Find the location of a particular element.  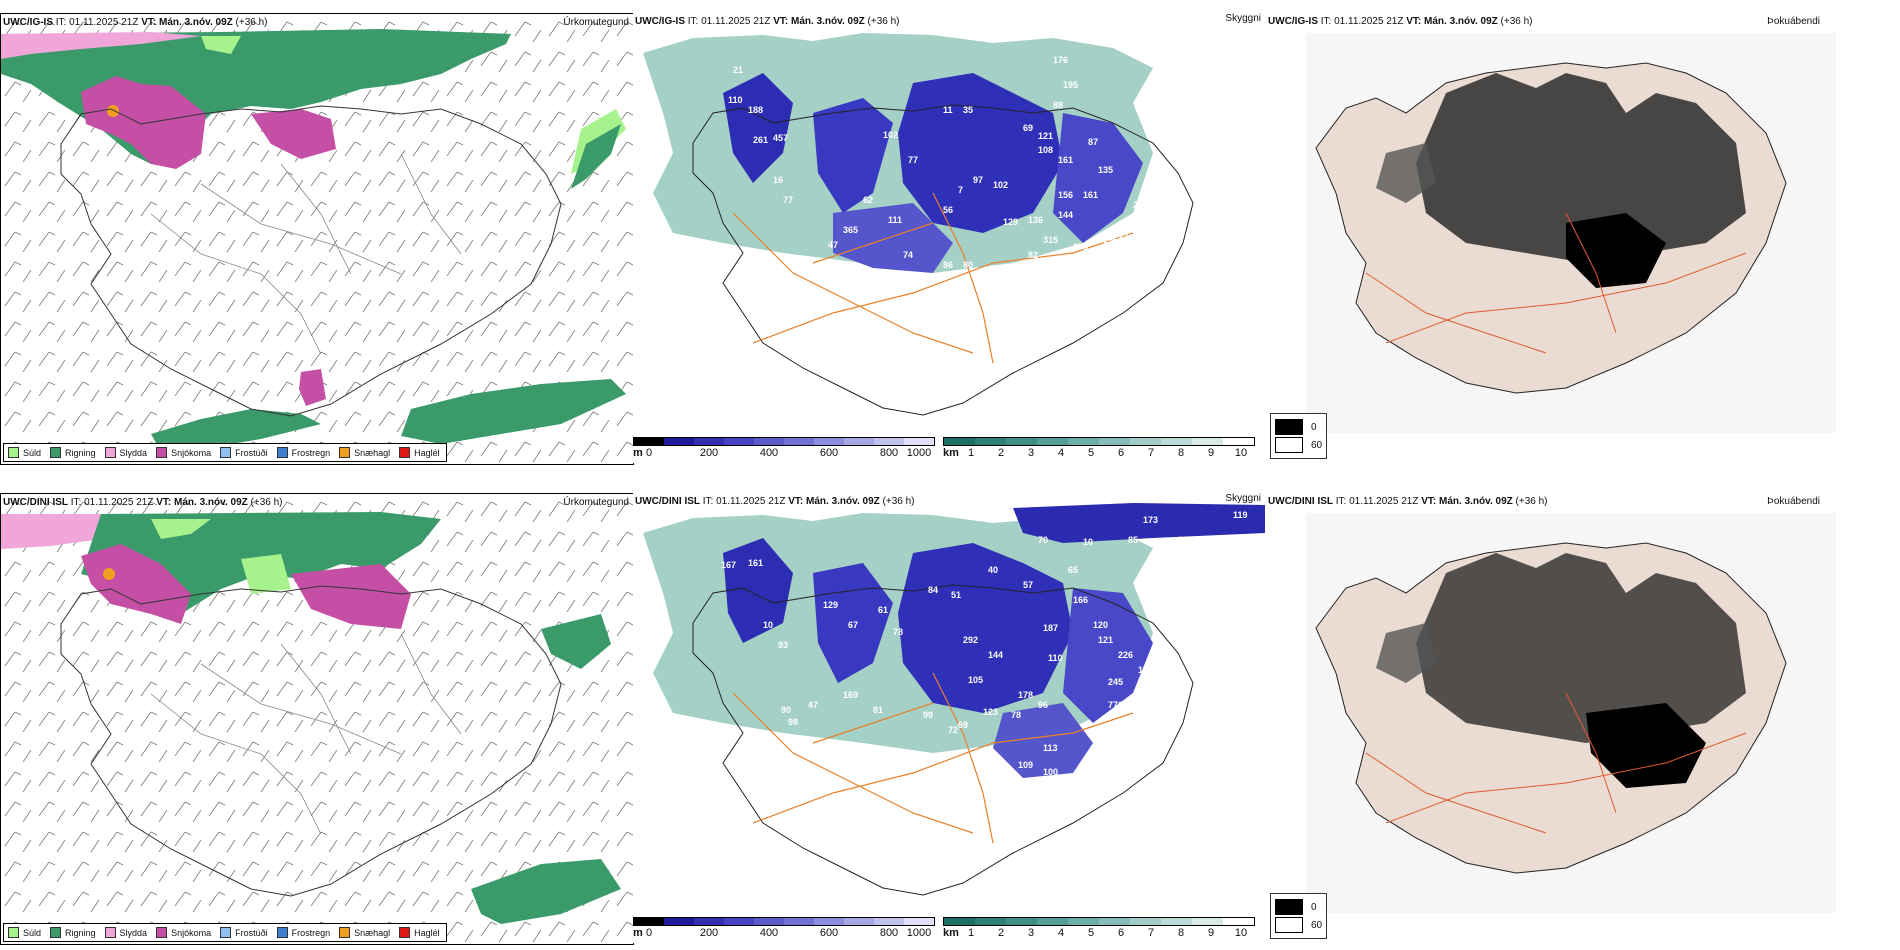

colorbar-tick: 3 is located at coordinates (1031, 933).